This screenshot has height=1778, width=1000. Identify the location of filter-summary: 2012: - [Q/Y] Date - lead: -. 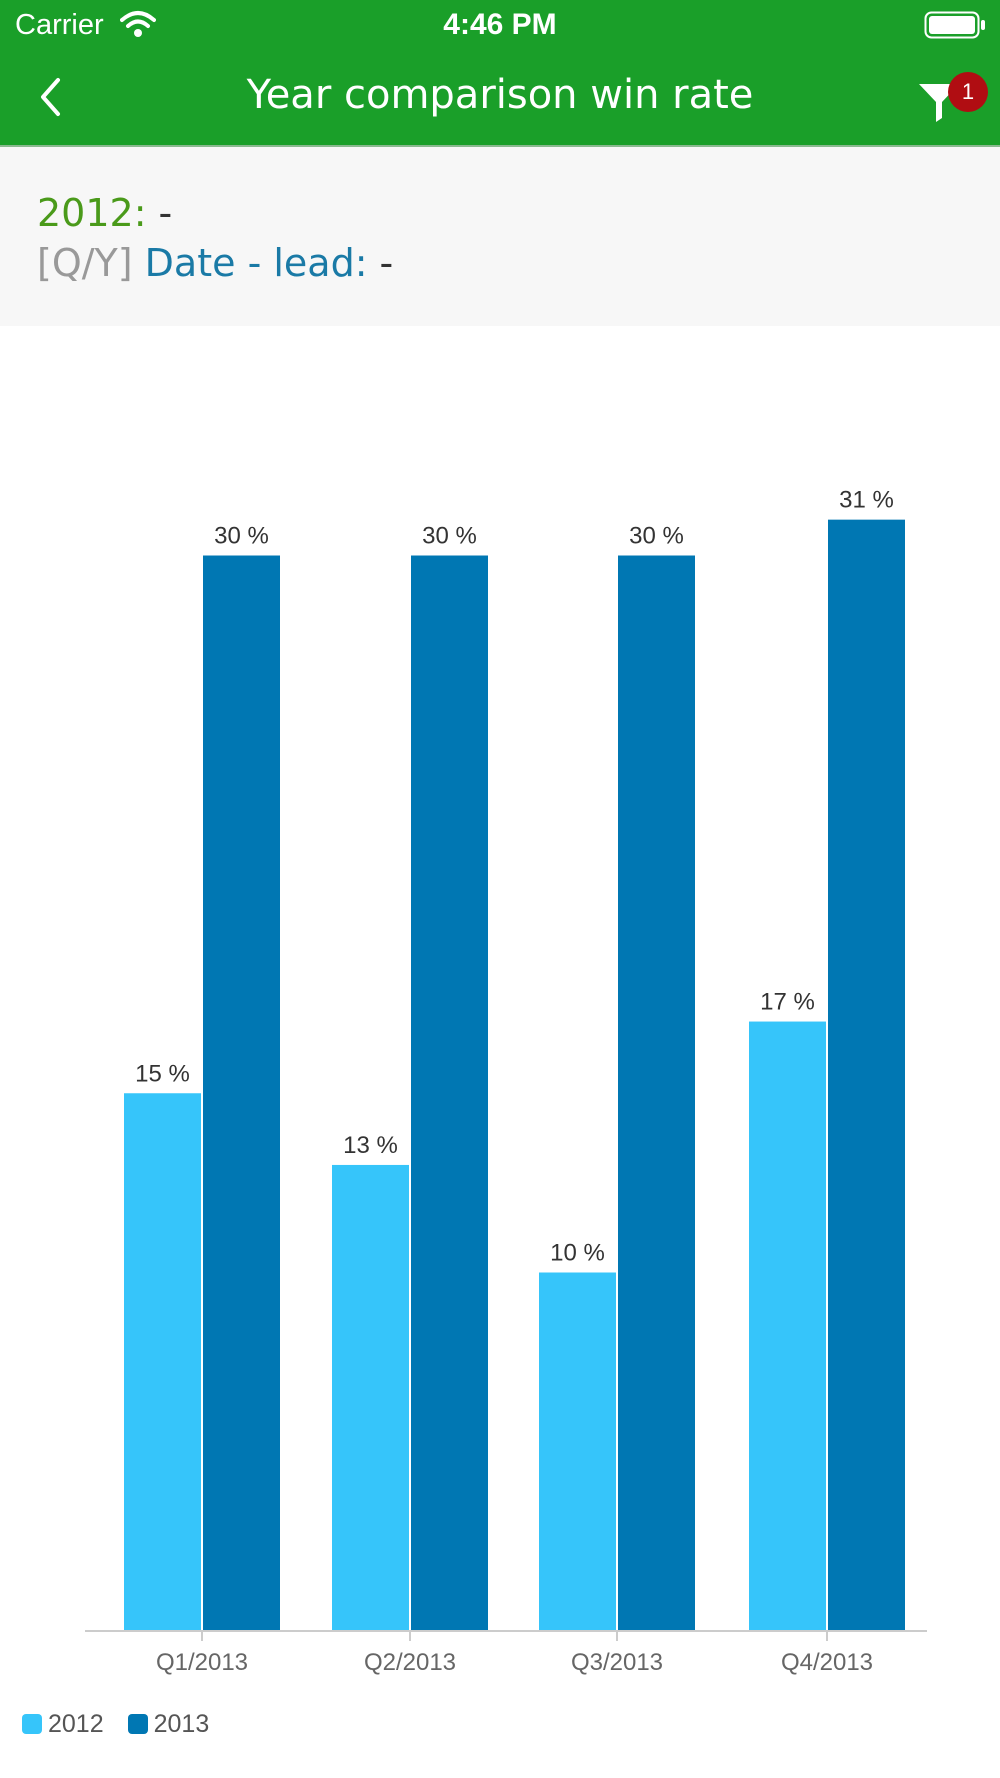
(500, 236).